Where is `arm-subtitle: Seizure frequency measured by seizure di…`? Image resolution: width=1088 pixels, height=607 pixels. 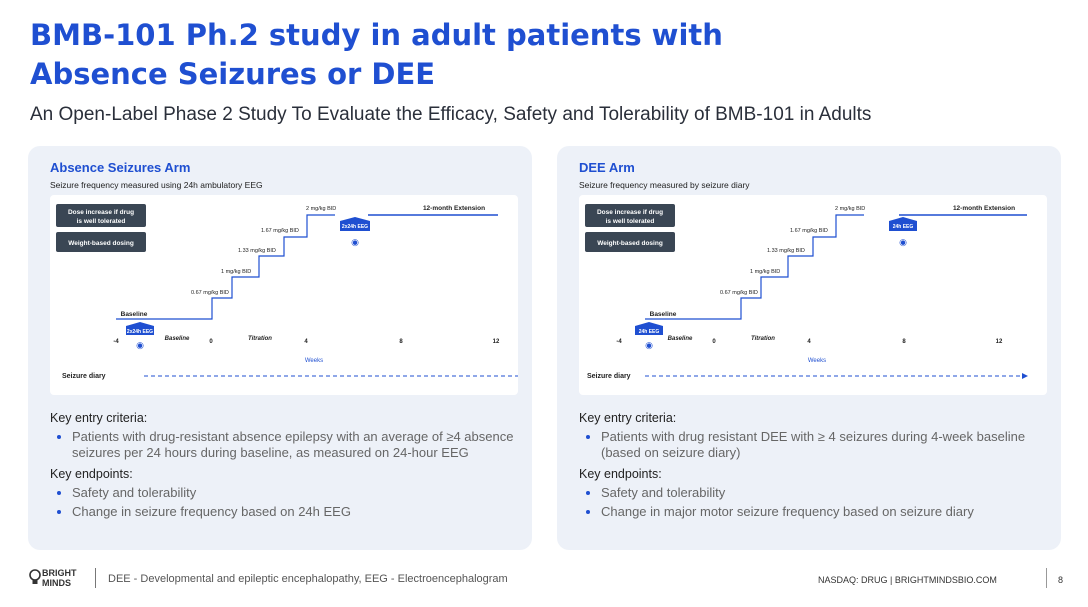 arm-subtitle: Seizure frequency measured by seizure di… is located at coordinates (664, 185).